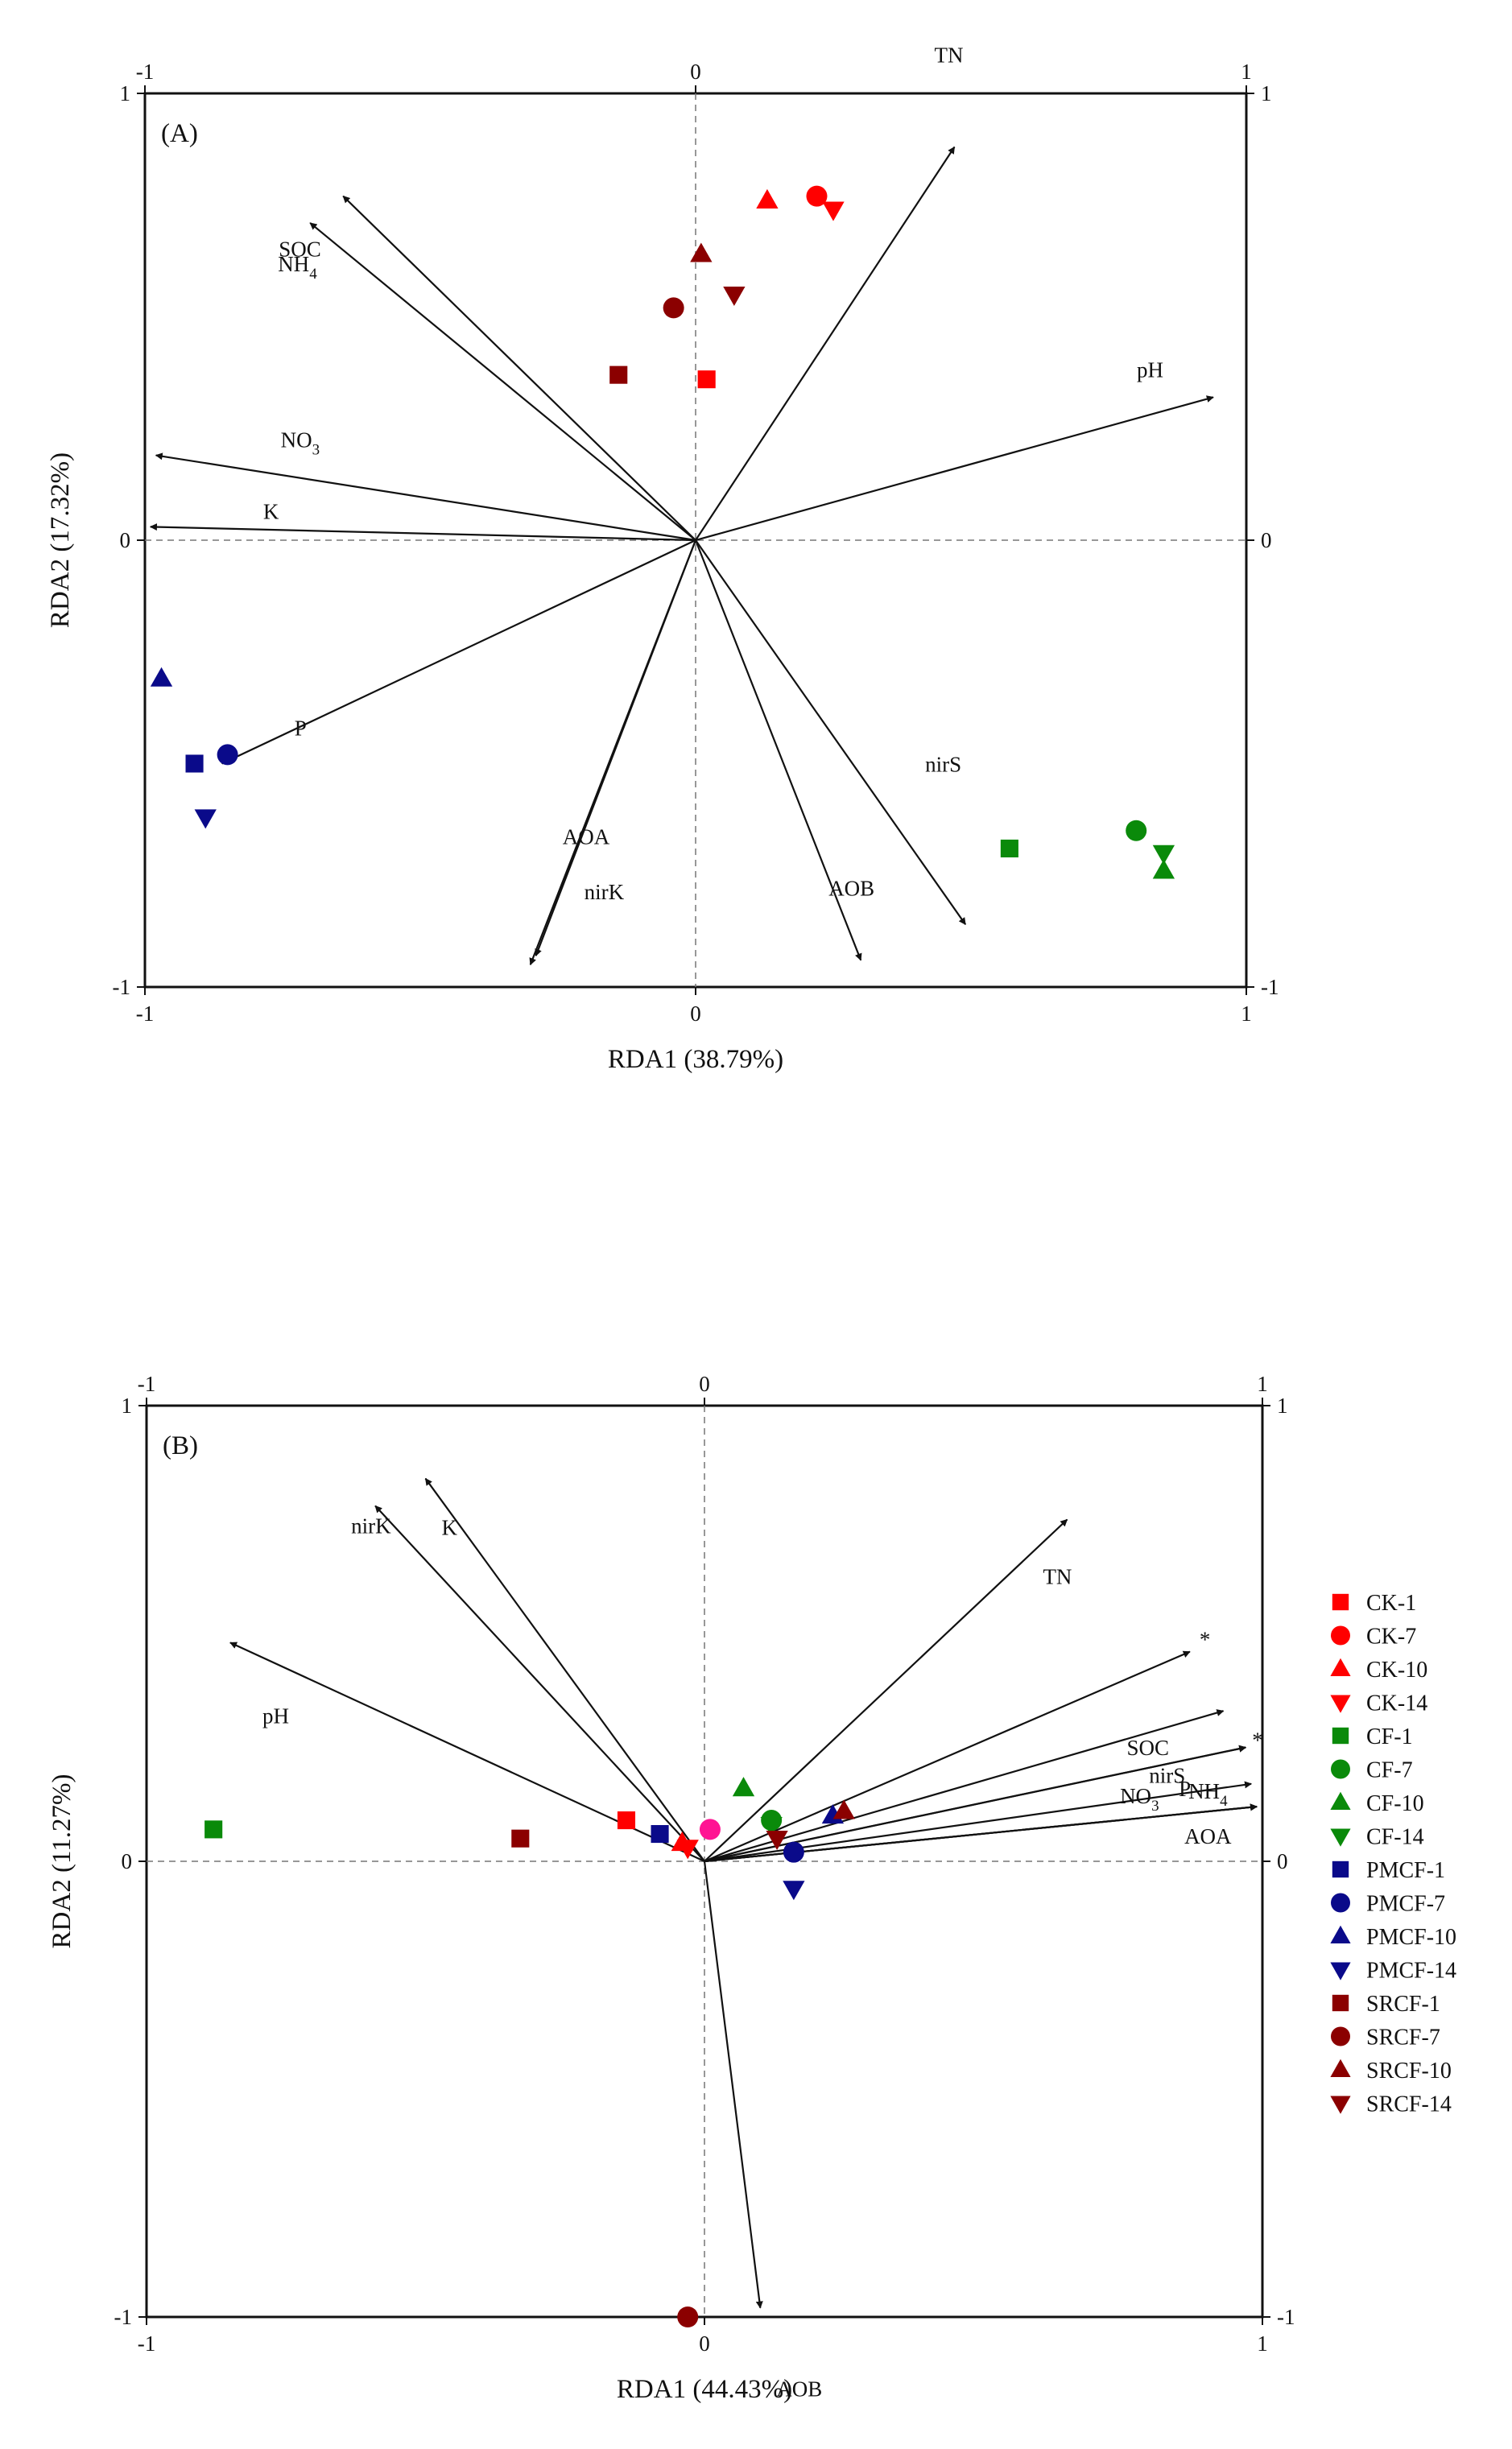 The width and height of the screenshot is (1512, 2449). Describe the element at coordinates (1396, 1703) in the screenshot. I see `legend-label: CK-14` at that location.